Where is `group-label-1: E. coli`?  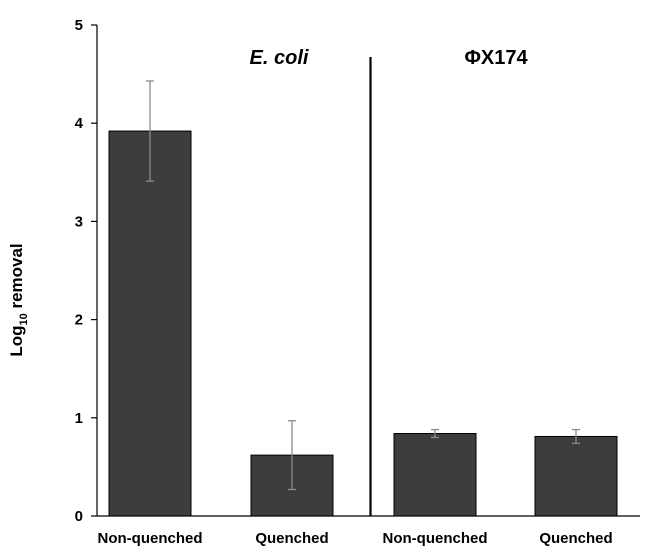 group-label-1: E. coli is located at coordinates (279, 58).